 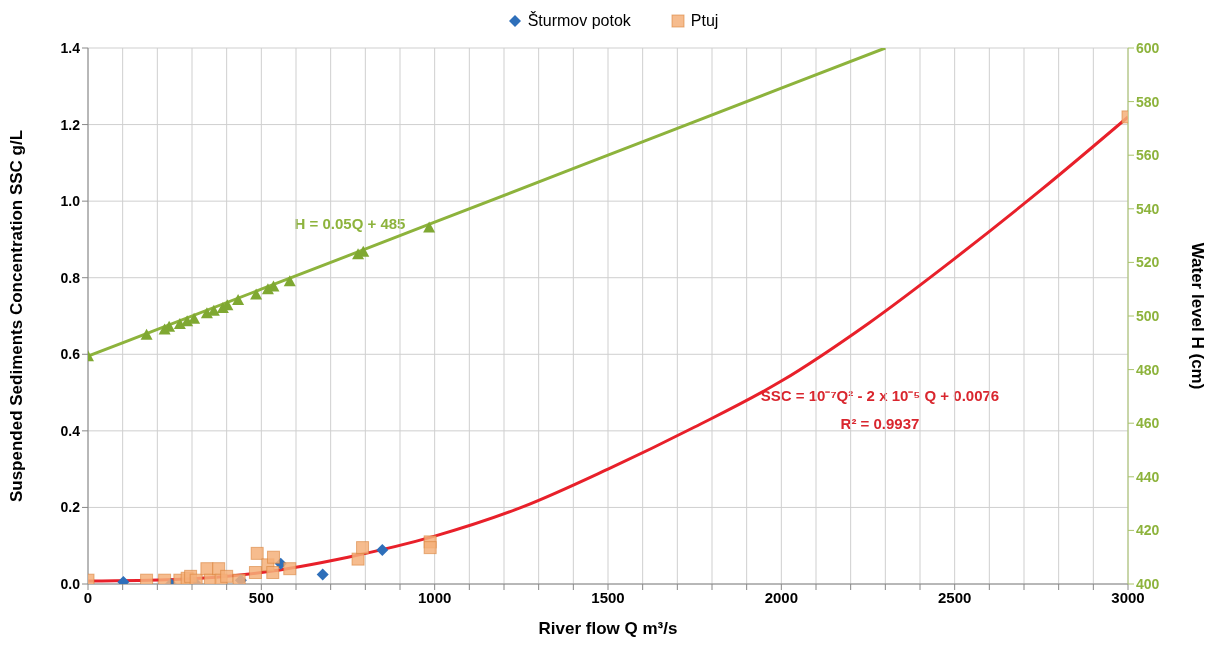 I want to click on y2-tick-label: 560, so click(x=1148, y=155).